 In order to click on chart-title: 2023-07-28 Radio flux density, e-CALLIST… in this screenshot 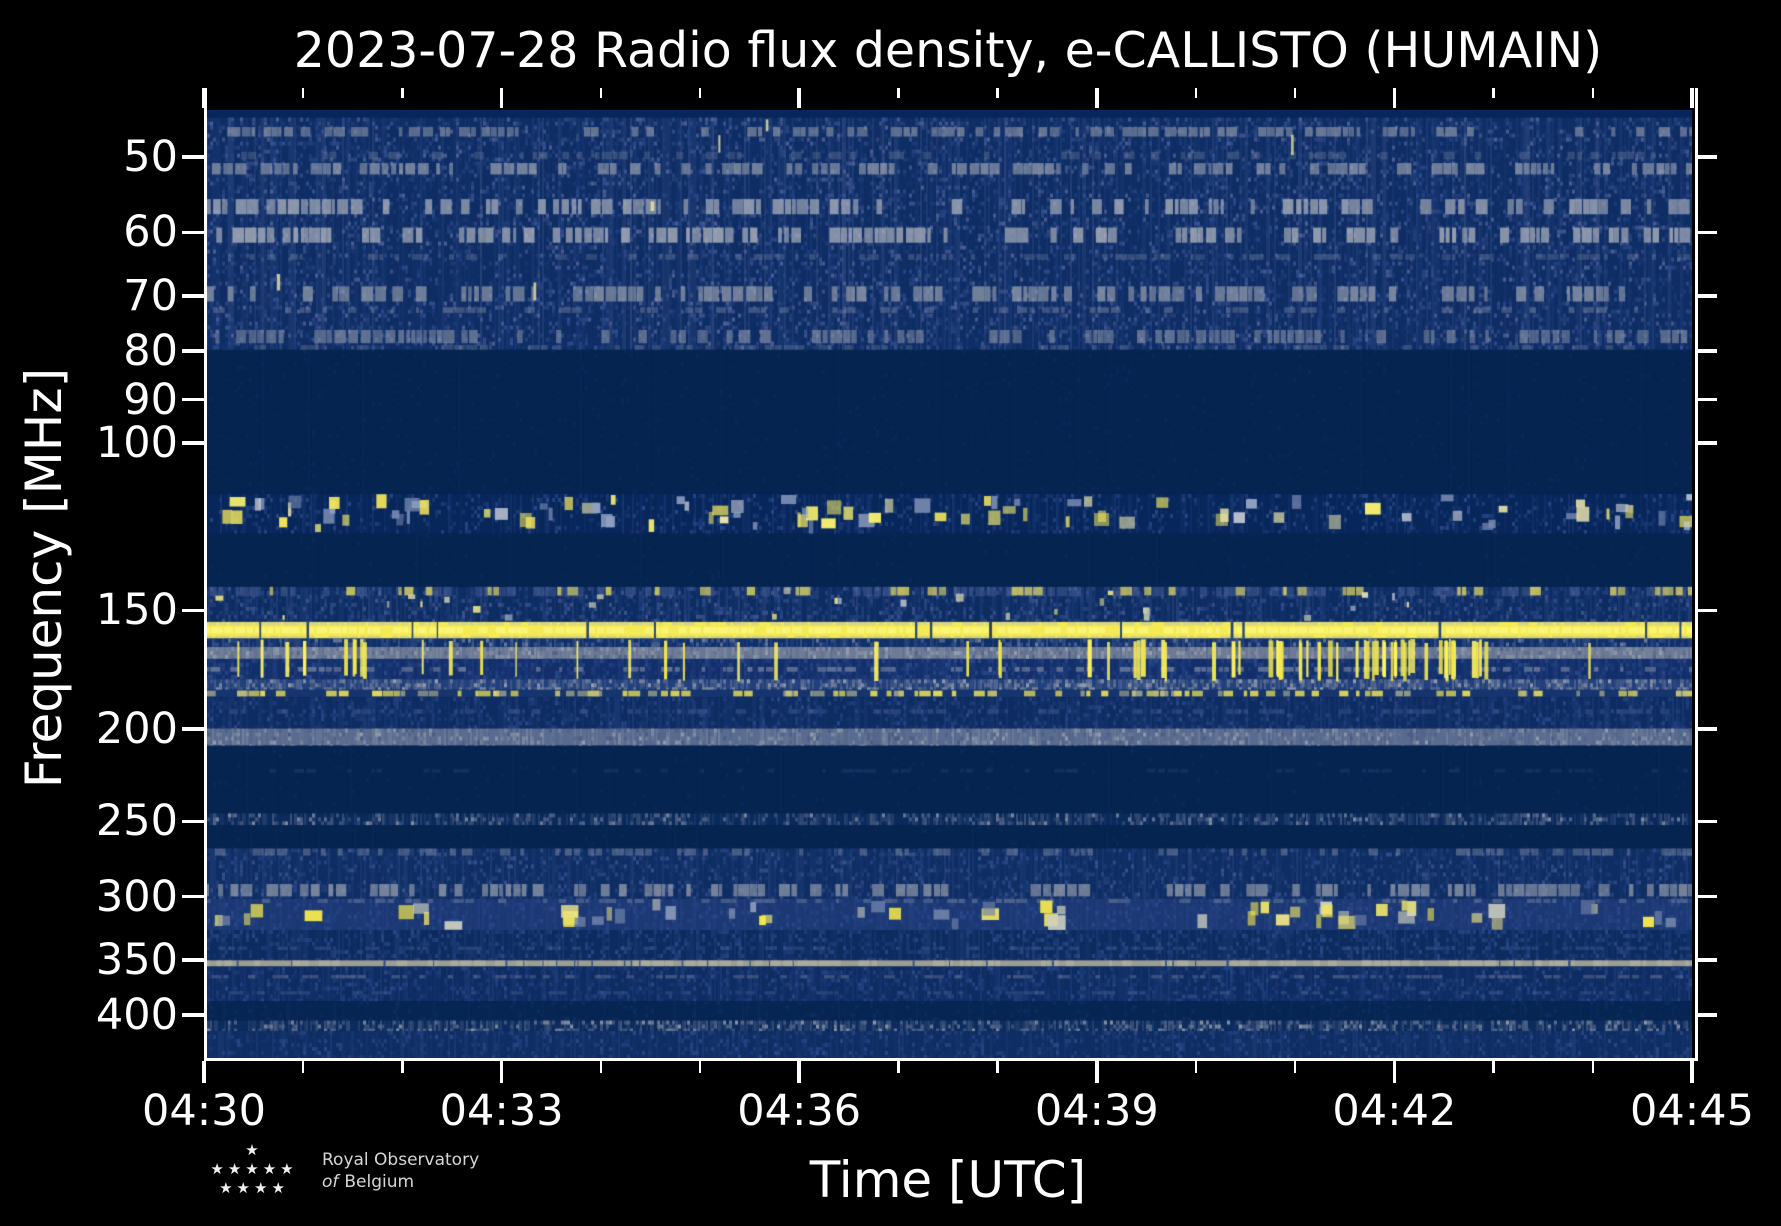, I will do `click(948, 50)`.